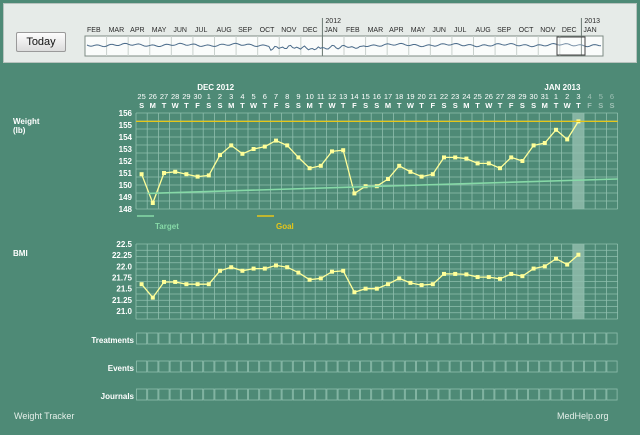 Image resolution: width=640 pixels, height=435 pixels. I want to click on calendar-day-number: 21, so click(433, 96).